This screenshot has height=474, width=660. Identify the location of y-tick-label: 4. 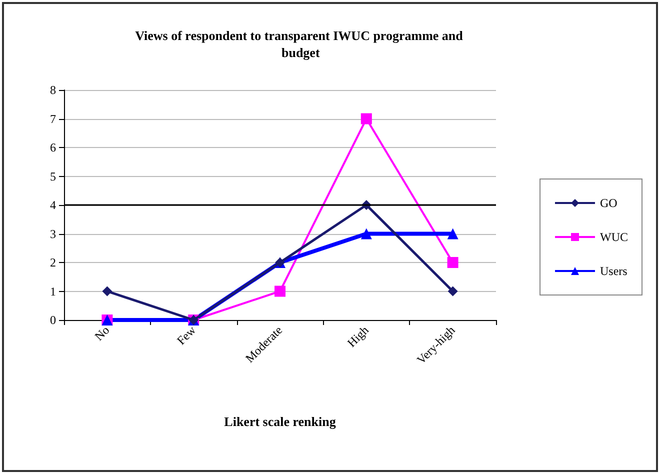
(53, 205).